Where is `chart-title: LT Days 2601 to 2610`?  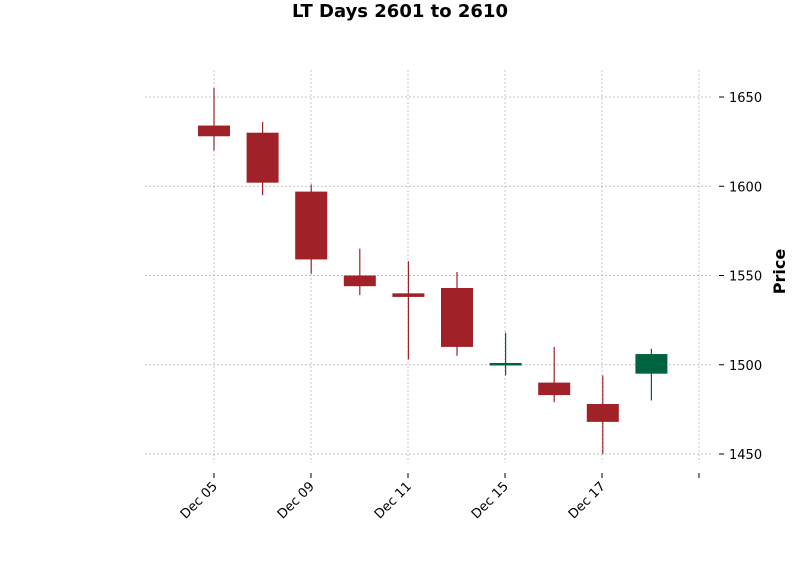 chart-title: LT Days 2601 to 2610 is located at coordinates (400, 11).